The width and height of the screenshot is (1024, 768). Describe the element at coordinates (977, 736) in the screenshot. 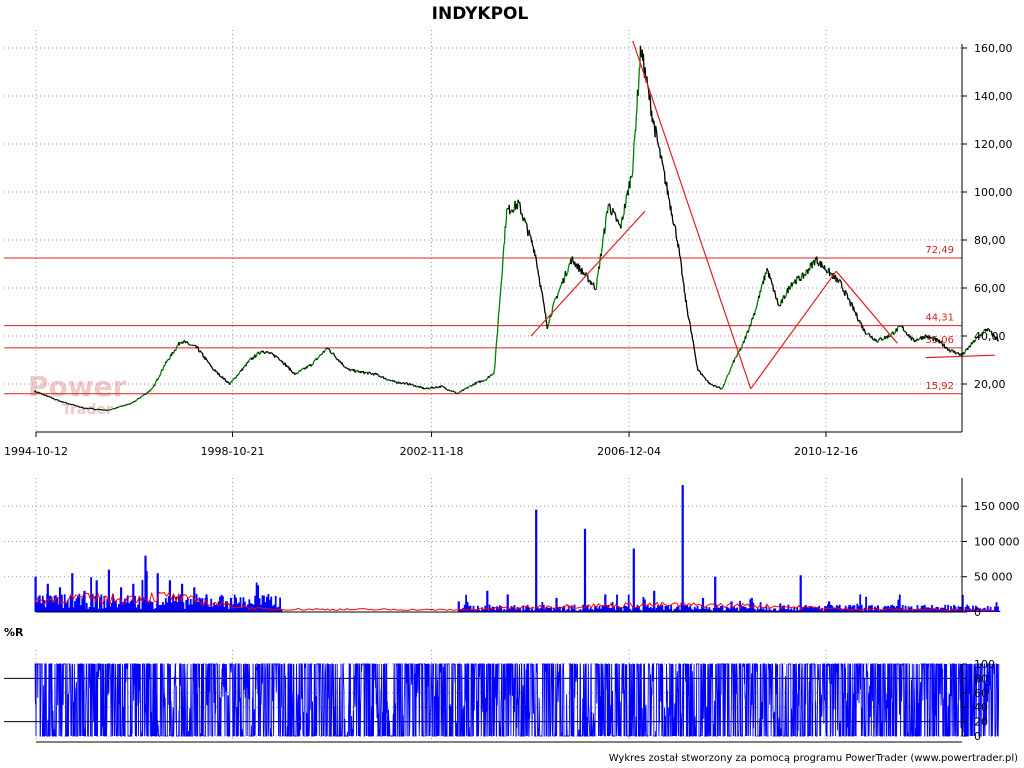

I see `oscillator-tick-label: 0` at that location.